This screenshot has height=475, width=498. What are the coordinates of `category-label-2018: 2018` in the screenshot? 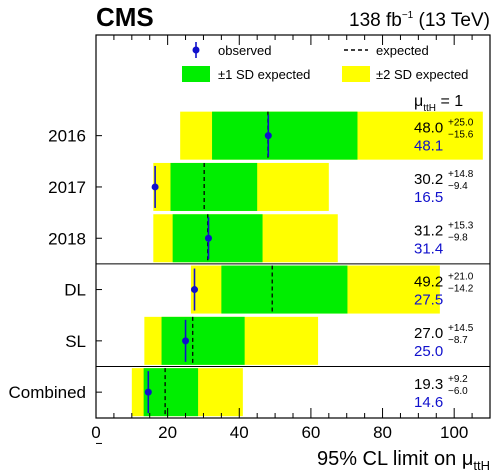 It's located at (67, 238).